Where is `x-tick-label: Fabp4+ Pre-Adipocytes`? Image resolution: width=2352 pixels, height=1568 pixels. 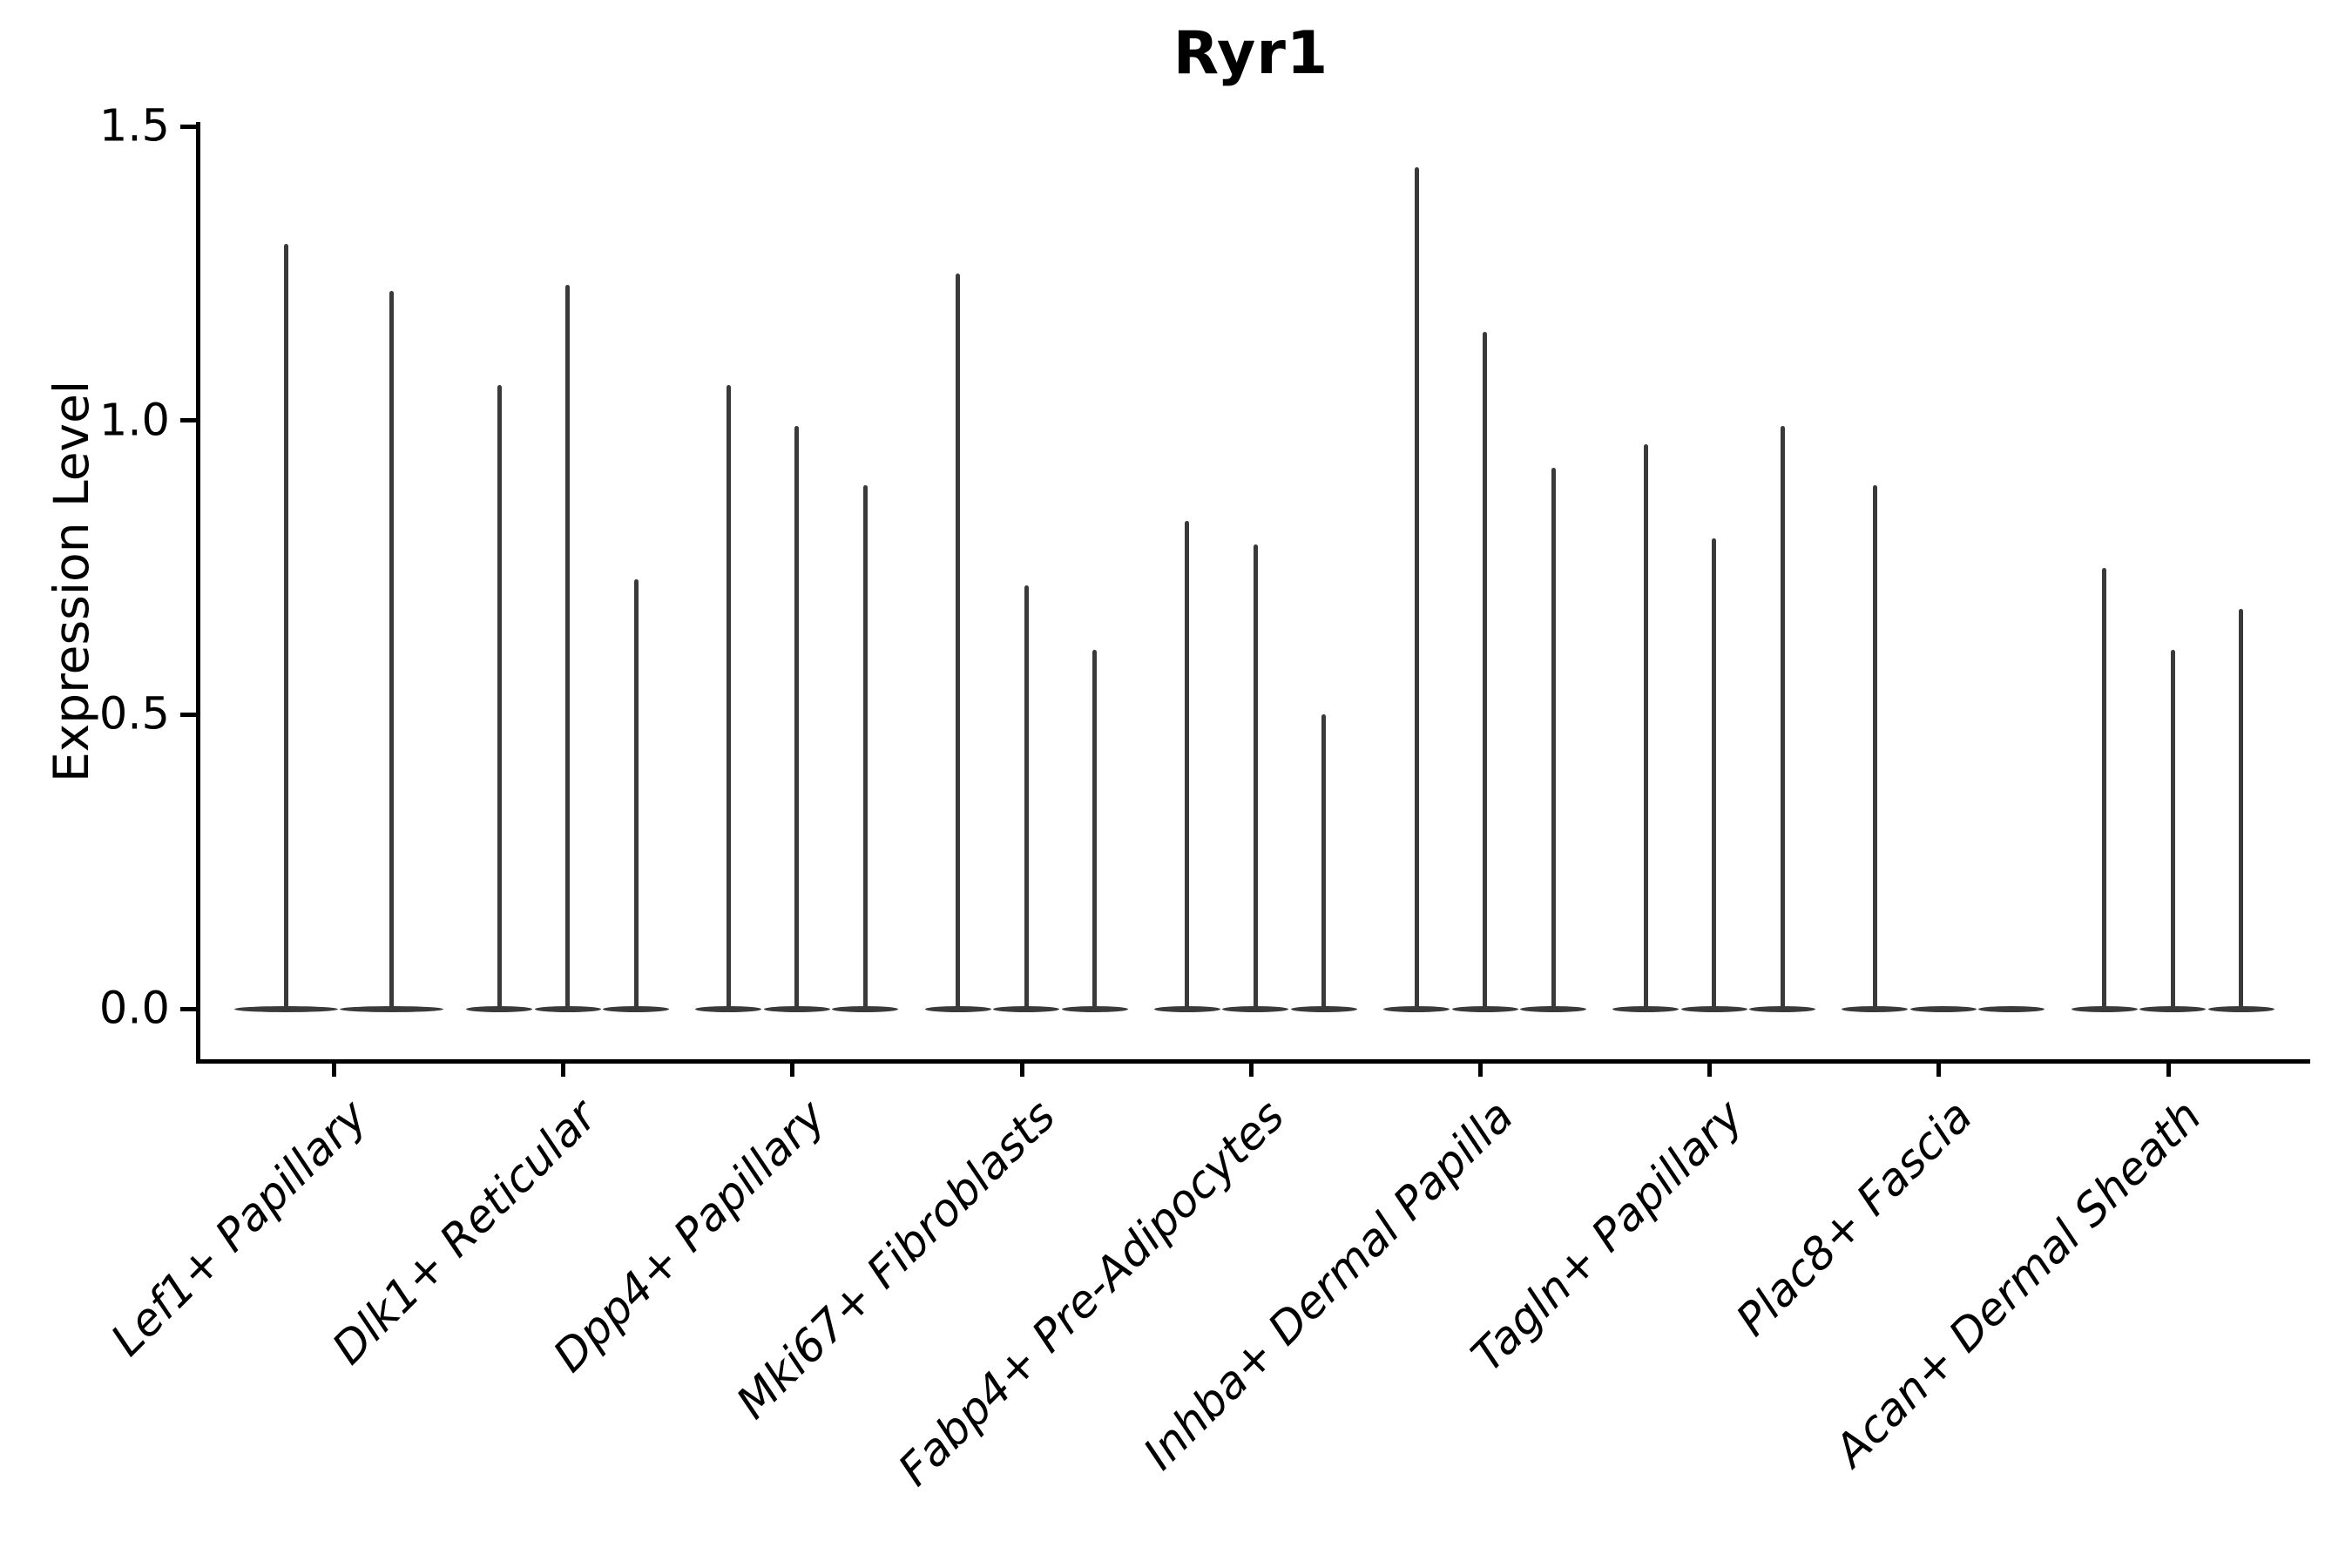 x-tick-label: Fabp4+ Pre-Adipocytes is located at coordinates (1092, 1294).